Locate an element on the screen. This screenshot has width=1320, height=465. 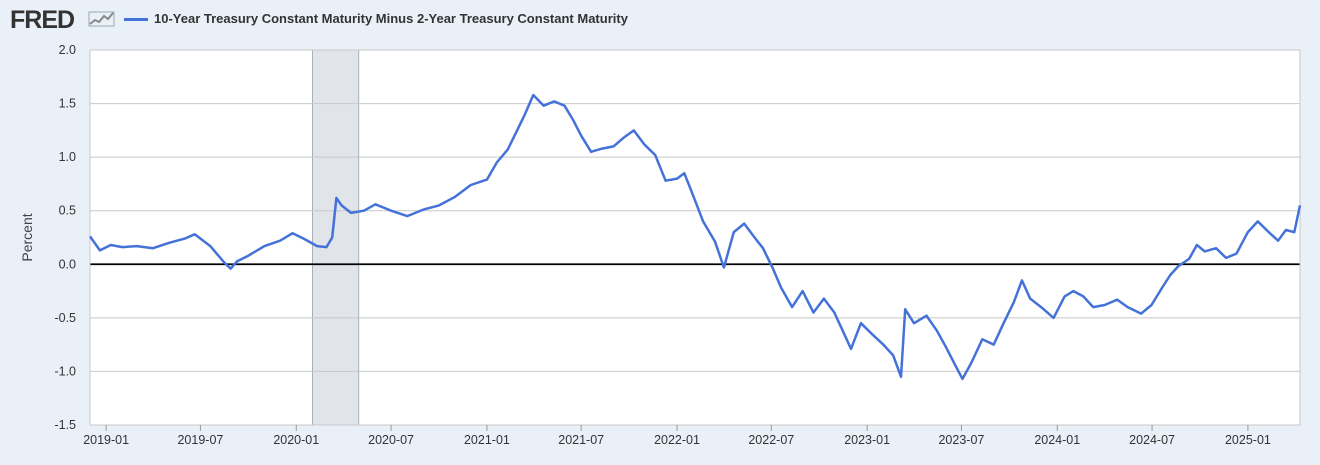
fred-logo: FRED is located at coordinates (42, 20).